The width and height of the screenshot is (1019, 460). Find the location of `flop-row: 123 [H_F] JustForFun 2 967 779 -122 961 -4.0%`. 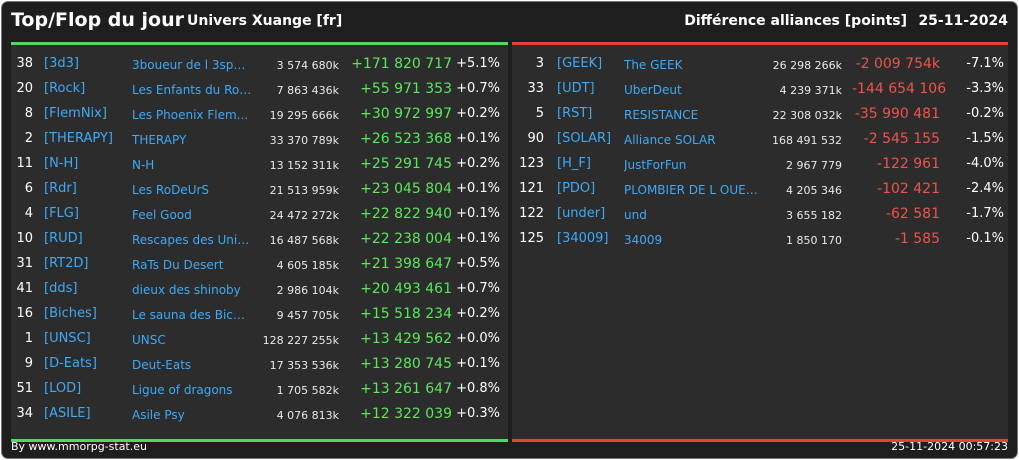

flop-row: 123 [H_F] JustForFun 2 967 779 -122 961 -4.0% is located at coordinates (760, 163).